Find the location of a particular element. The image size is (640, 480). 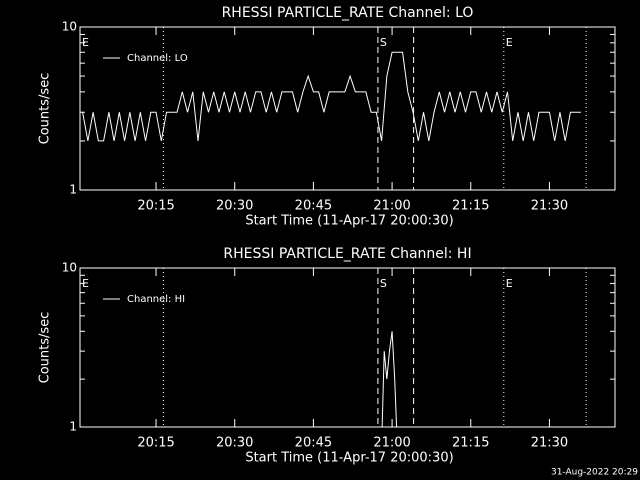

chart-title: RHESSI PARTICLE_RATE Channel: HI is located at coordinates (347, 254).